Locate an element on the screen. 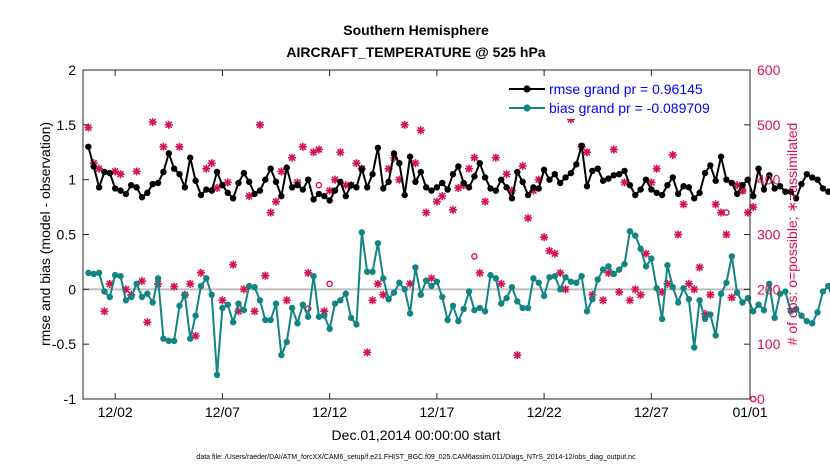  x-tick-label: 01/01 is located at coordinates (749, 412).